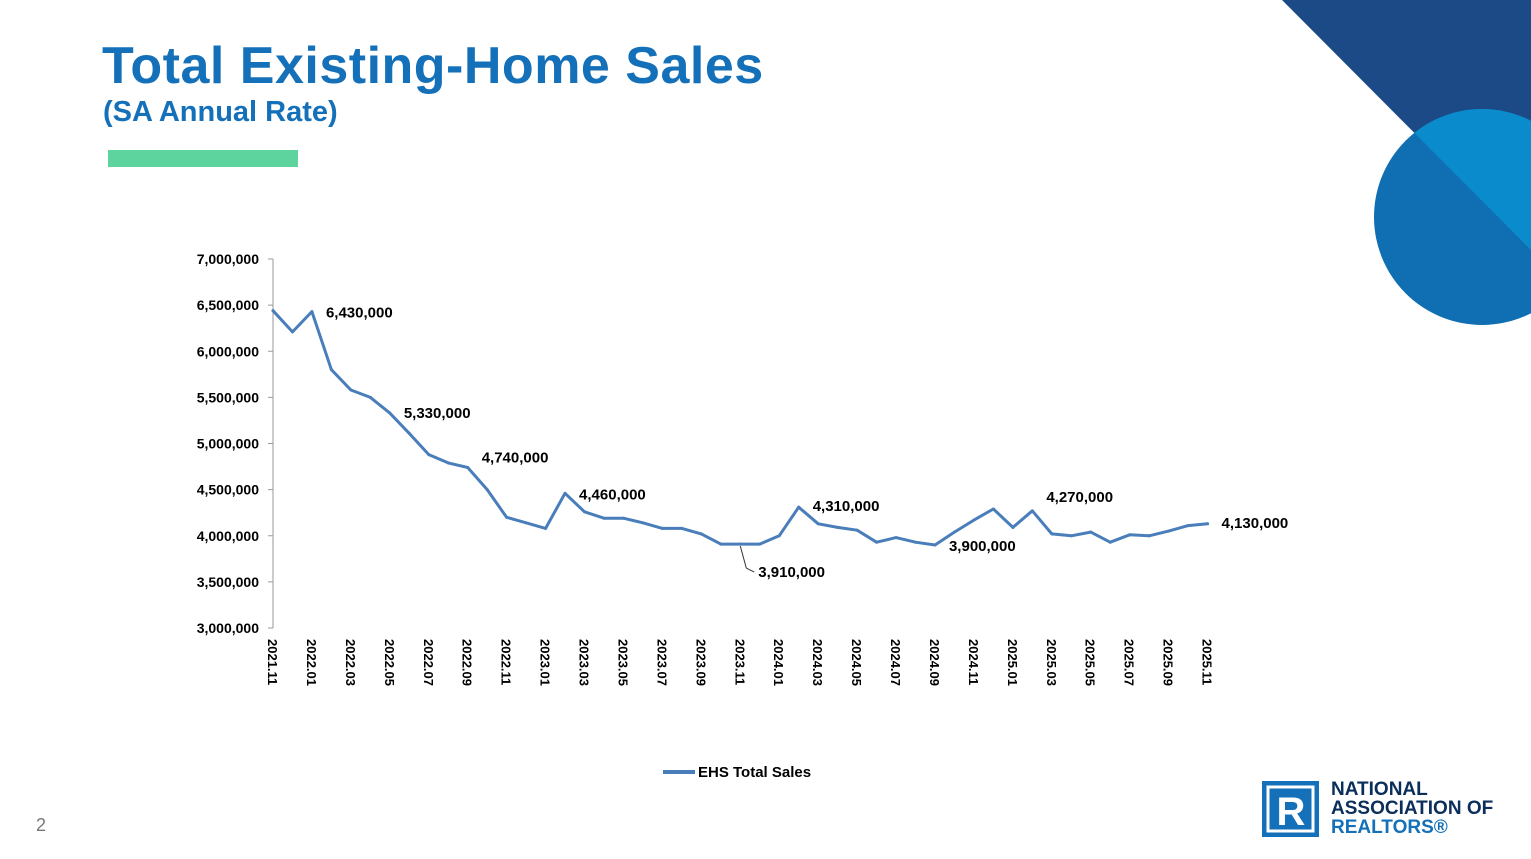 The width and height of the screenshot is (1531, 859). Describe the element at coordinates (272, 662) in the screenshot. I see `x-tick-label: 2021.11` at that location.